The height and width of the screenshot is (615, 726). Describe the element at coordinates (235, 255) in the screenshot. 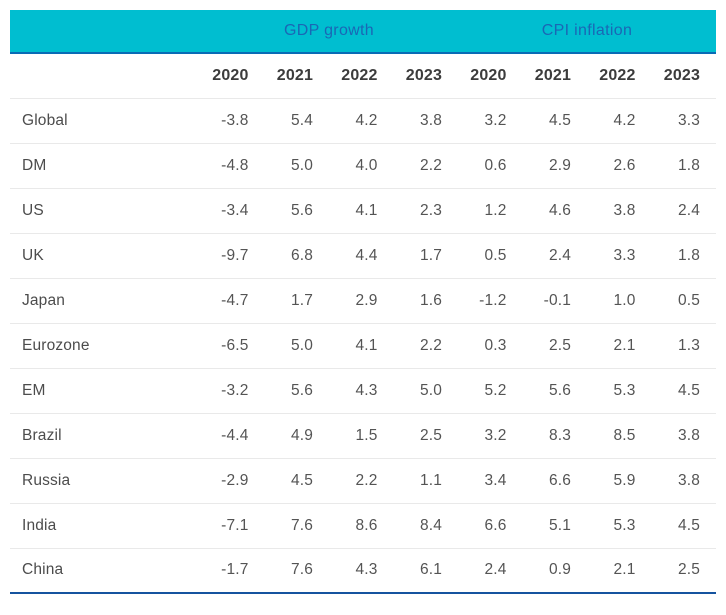

I see `value-cell: -9.7` at that location.